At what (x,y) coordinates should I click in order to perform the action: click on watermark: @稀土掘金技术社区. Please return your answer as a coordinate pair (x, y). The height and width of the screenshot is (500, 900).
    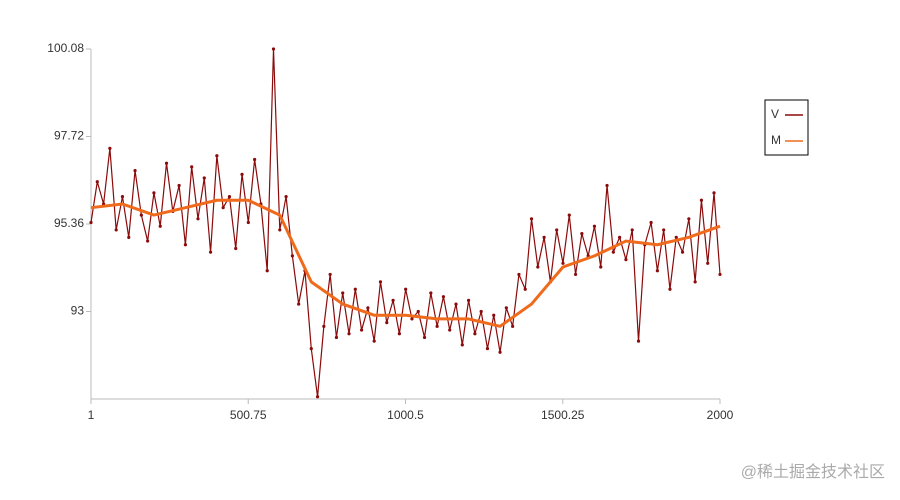
    Looking at the image, I should click on (813, 472).